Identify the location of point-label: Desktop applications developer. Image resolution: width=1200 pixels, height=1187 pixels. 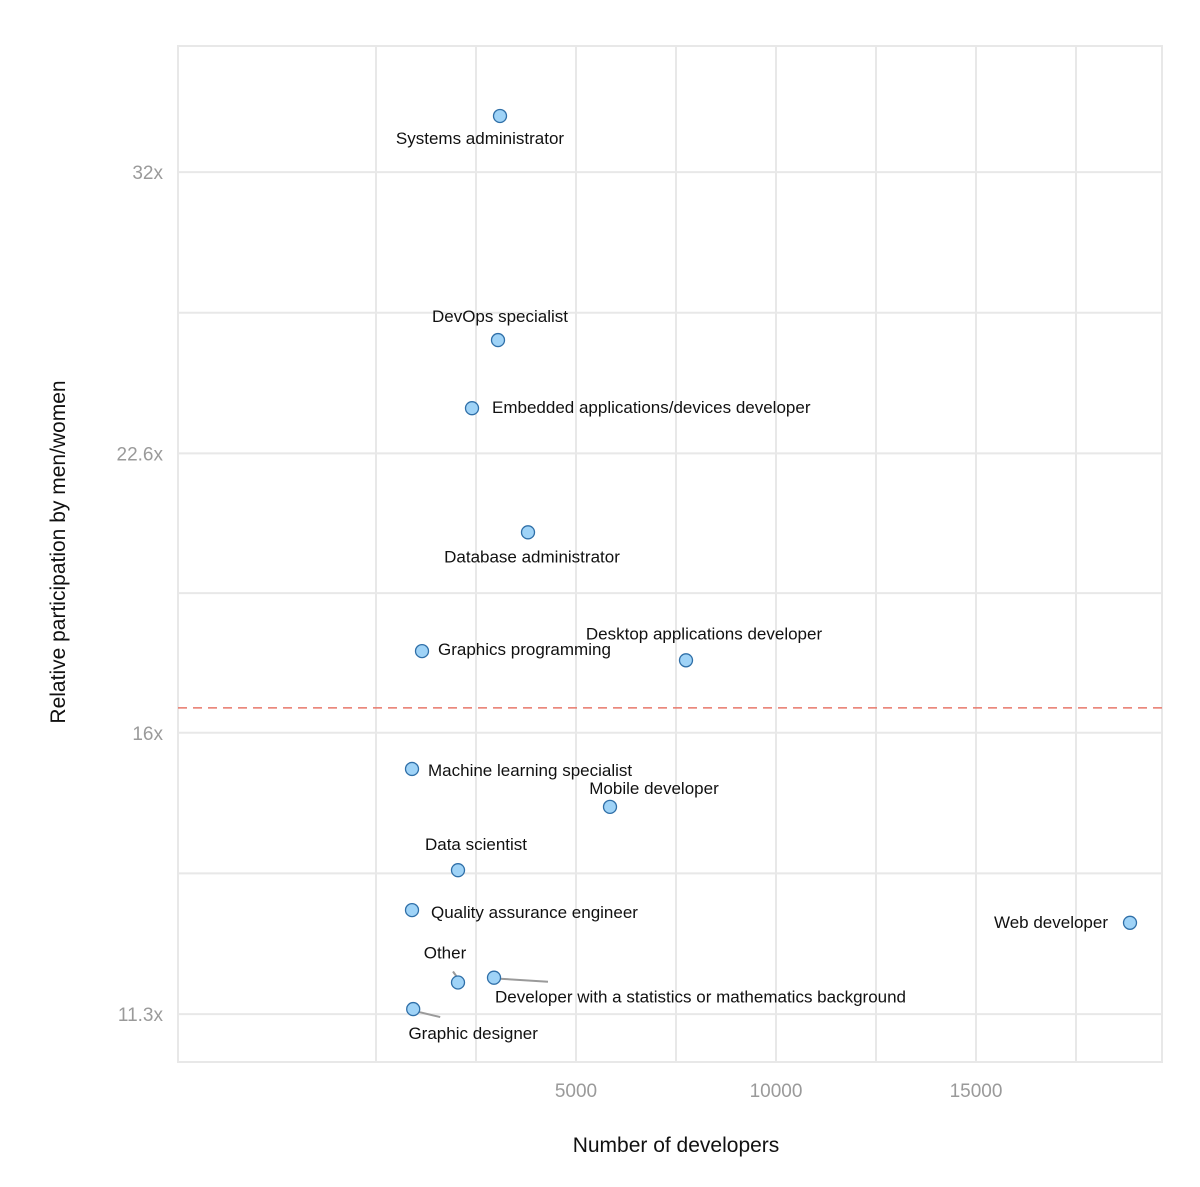
(704, 633).